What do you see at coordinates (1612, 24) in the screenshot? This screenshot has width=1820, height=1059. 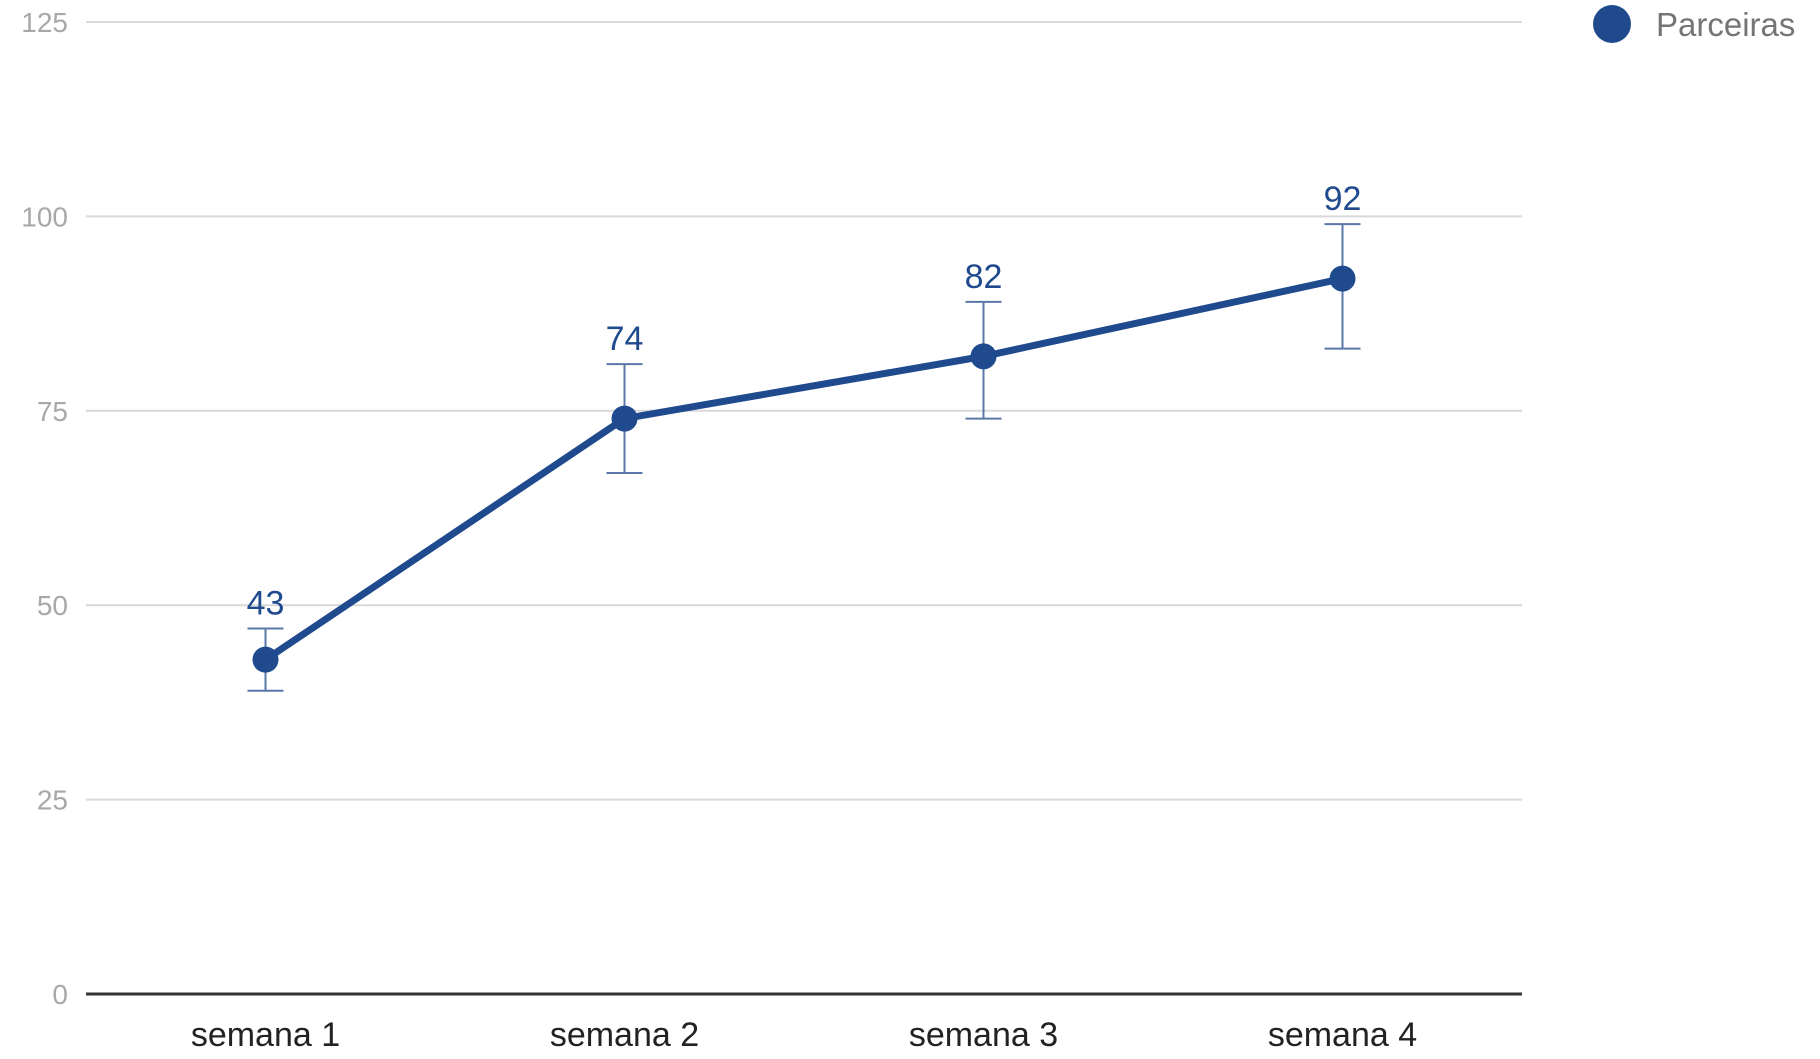 I see `legend-marker-icon` at bounding box center [1612, 24].